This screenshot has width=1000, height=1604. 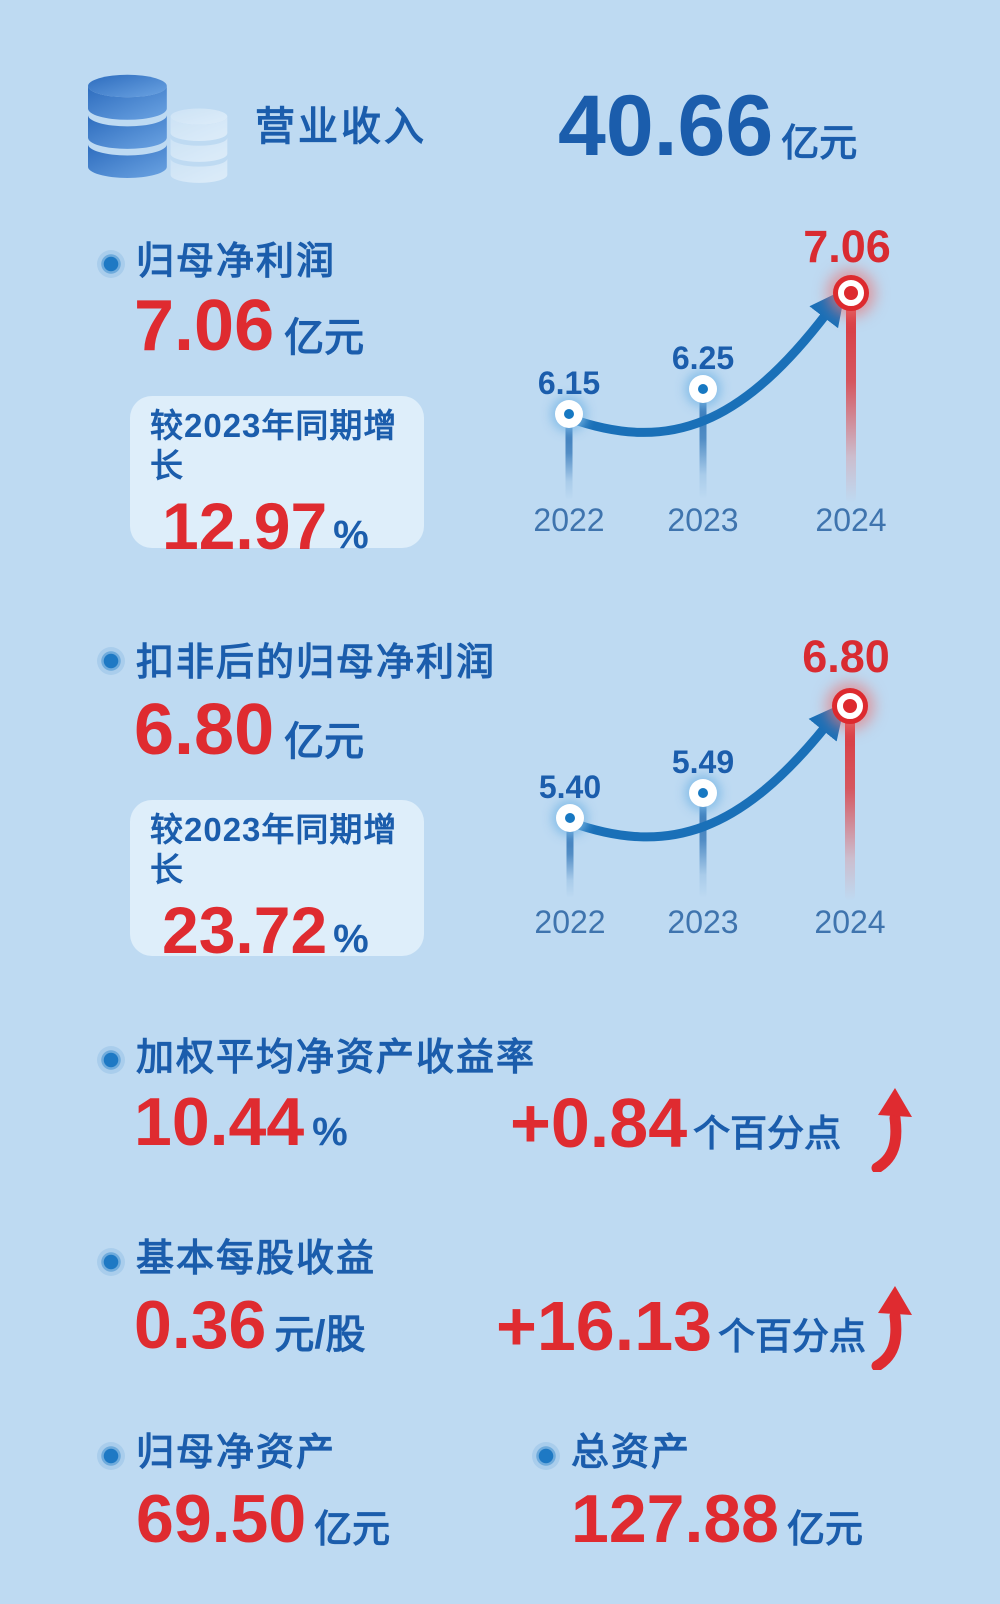 I want to click on chart1-point-2024, so click(x=851, y=293).